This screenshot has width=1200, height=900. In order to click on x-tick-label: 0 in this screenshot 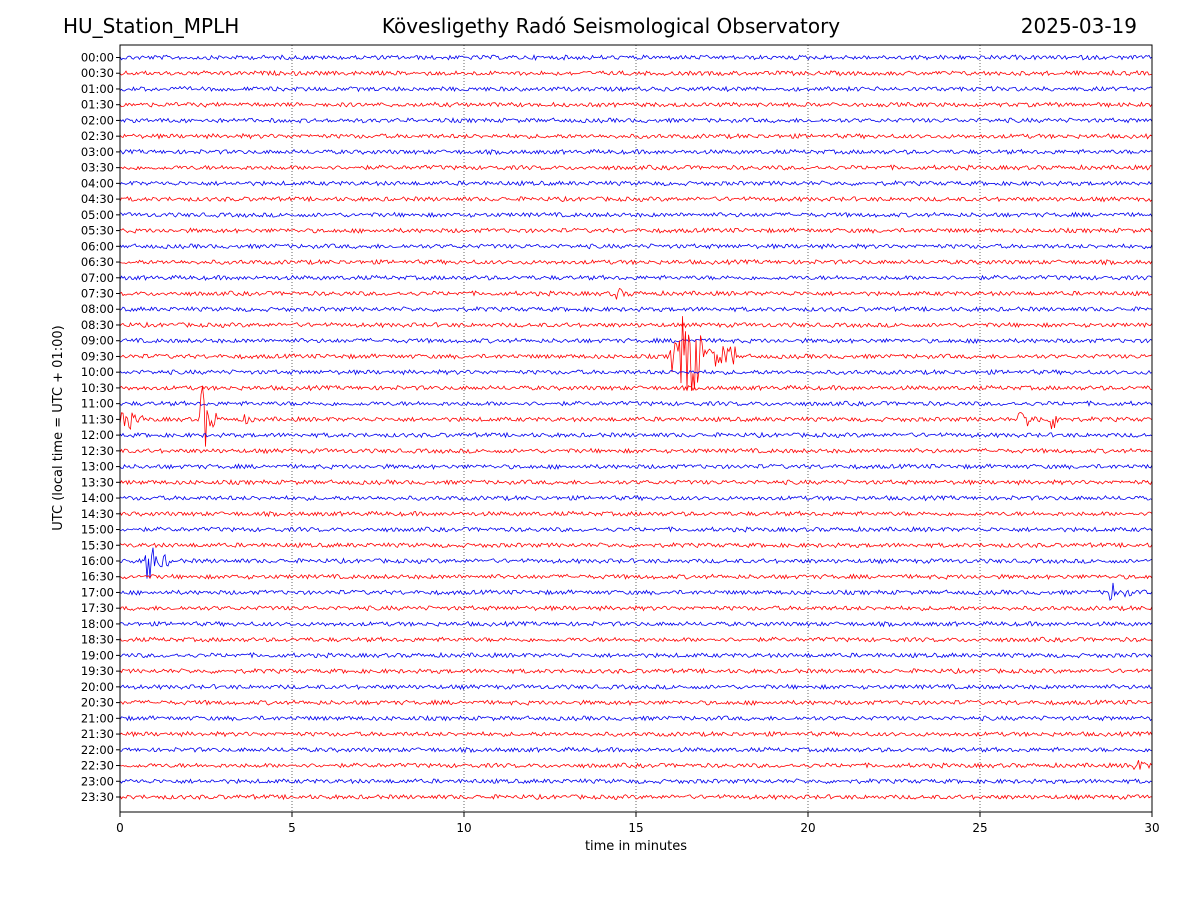, I will do `click(120, 828)`.